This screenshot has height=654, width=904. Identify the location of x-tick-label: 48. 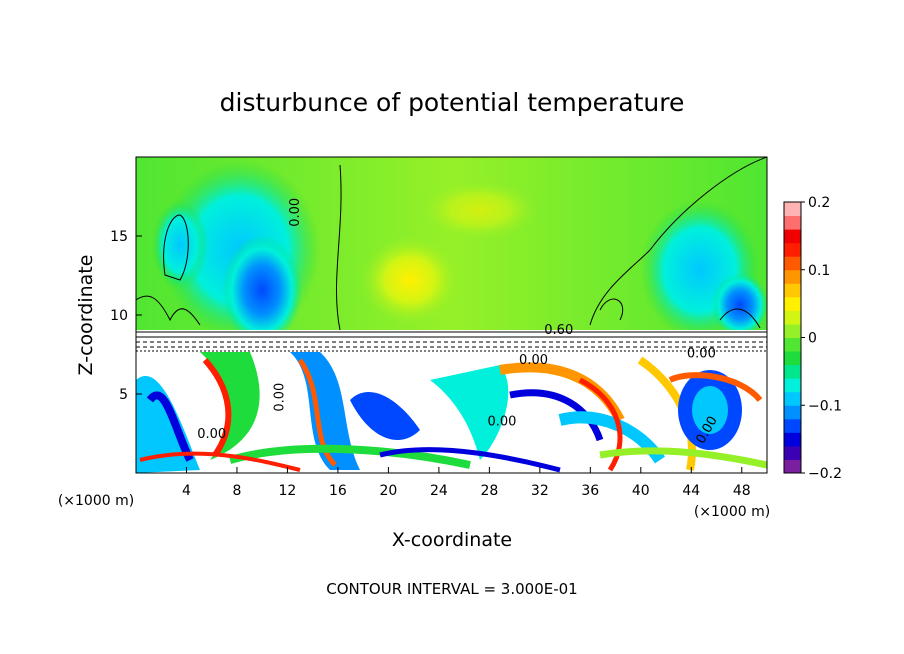
(742, 491).